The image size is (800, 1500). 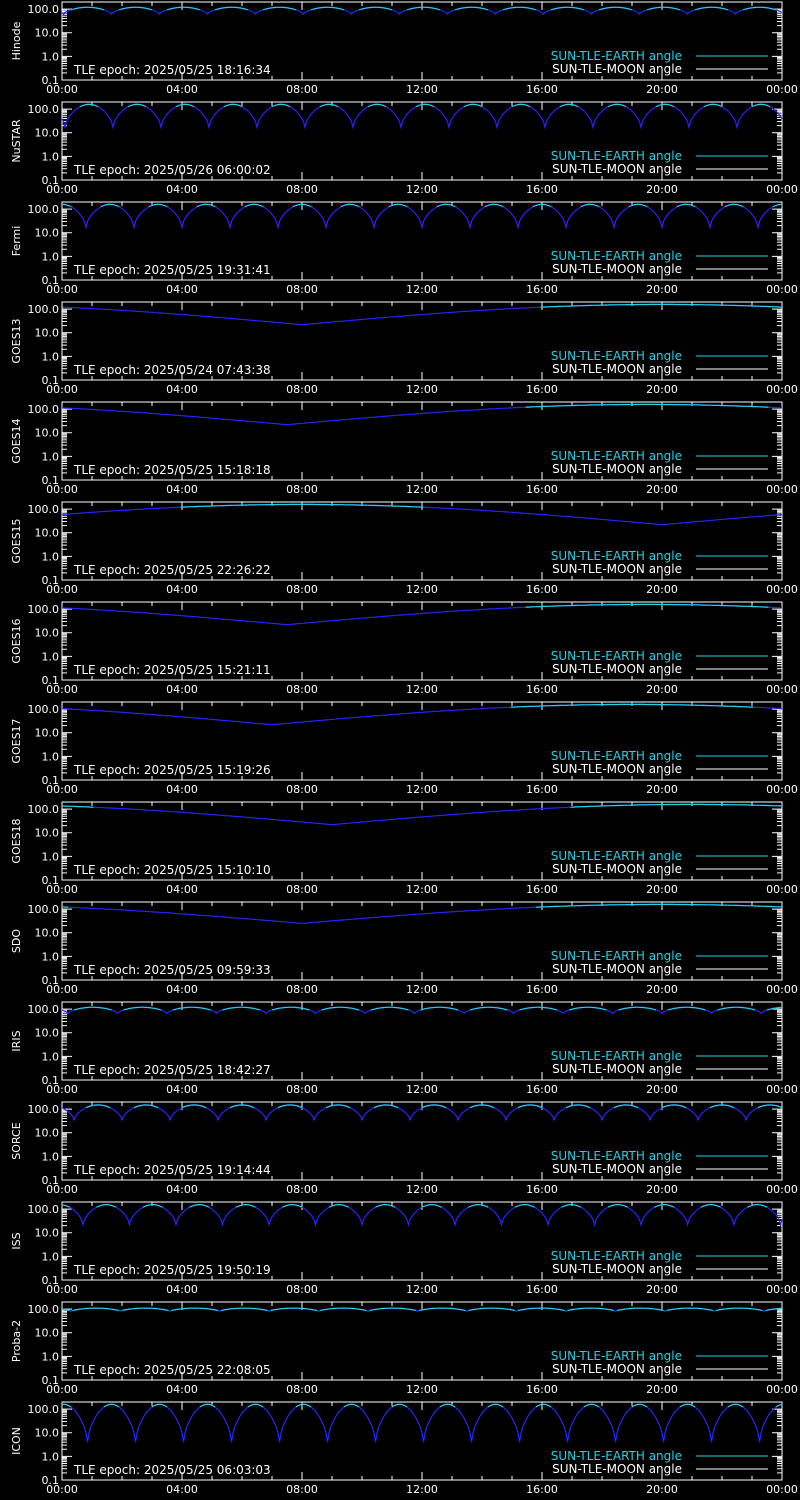 What do you see at coordinates (422, 1423) in the screenshot?
I see `sun-tle-earth-line` at bounding box center [422, 1423].